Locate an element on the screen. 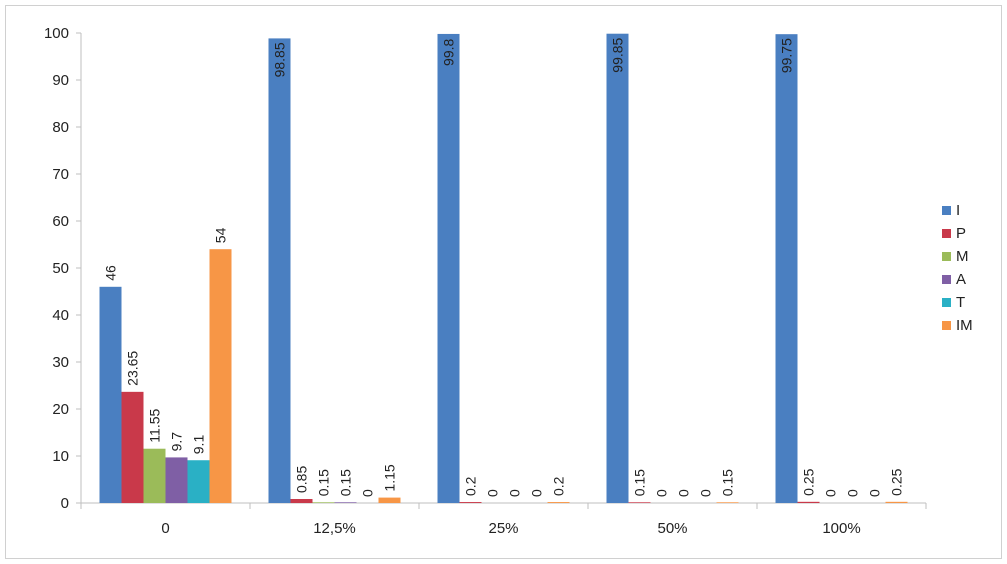 The image size is (1007, 564). y-tick-label: 10 is located at coordinates (60, 456).